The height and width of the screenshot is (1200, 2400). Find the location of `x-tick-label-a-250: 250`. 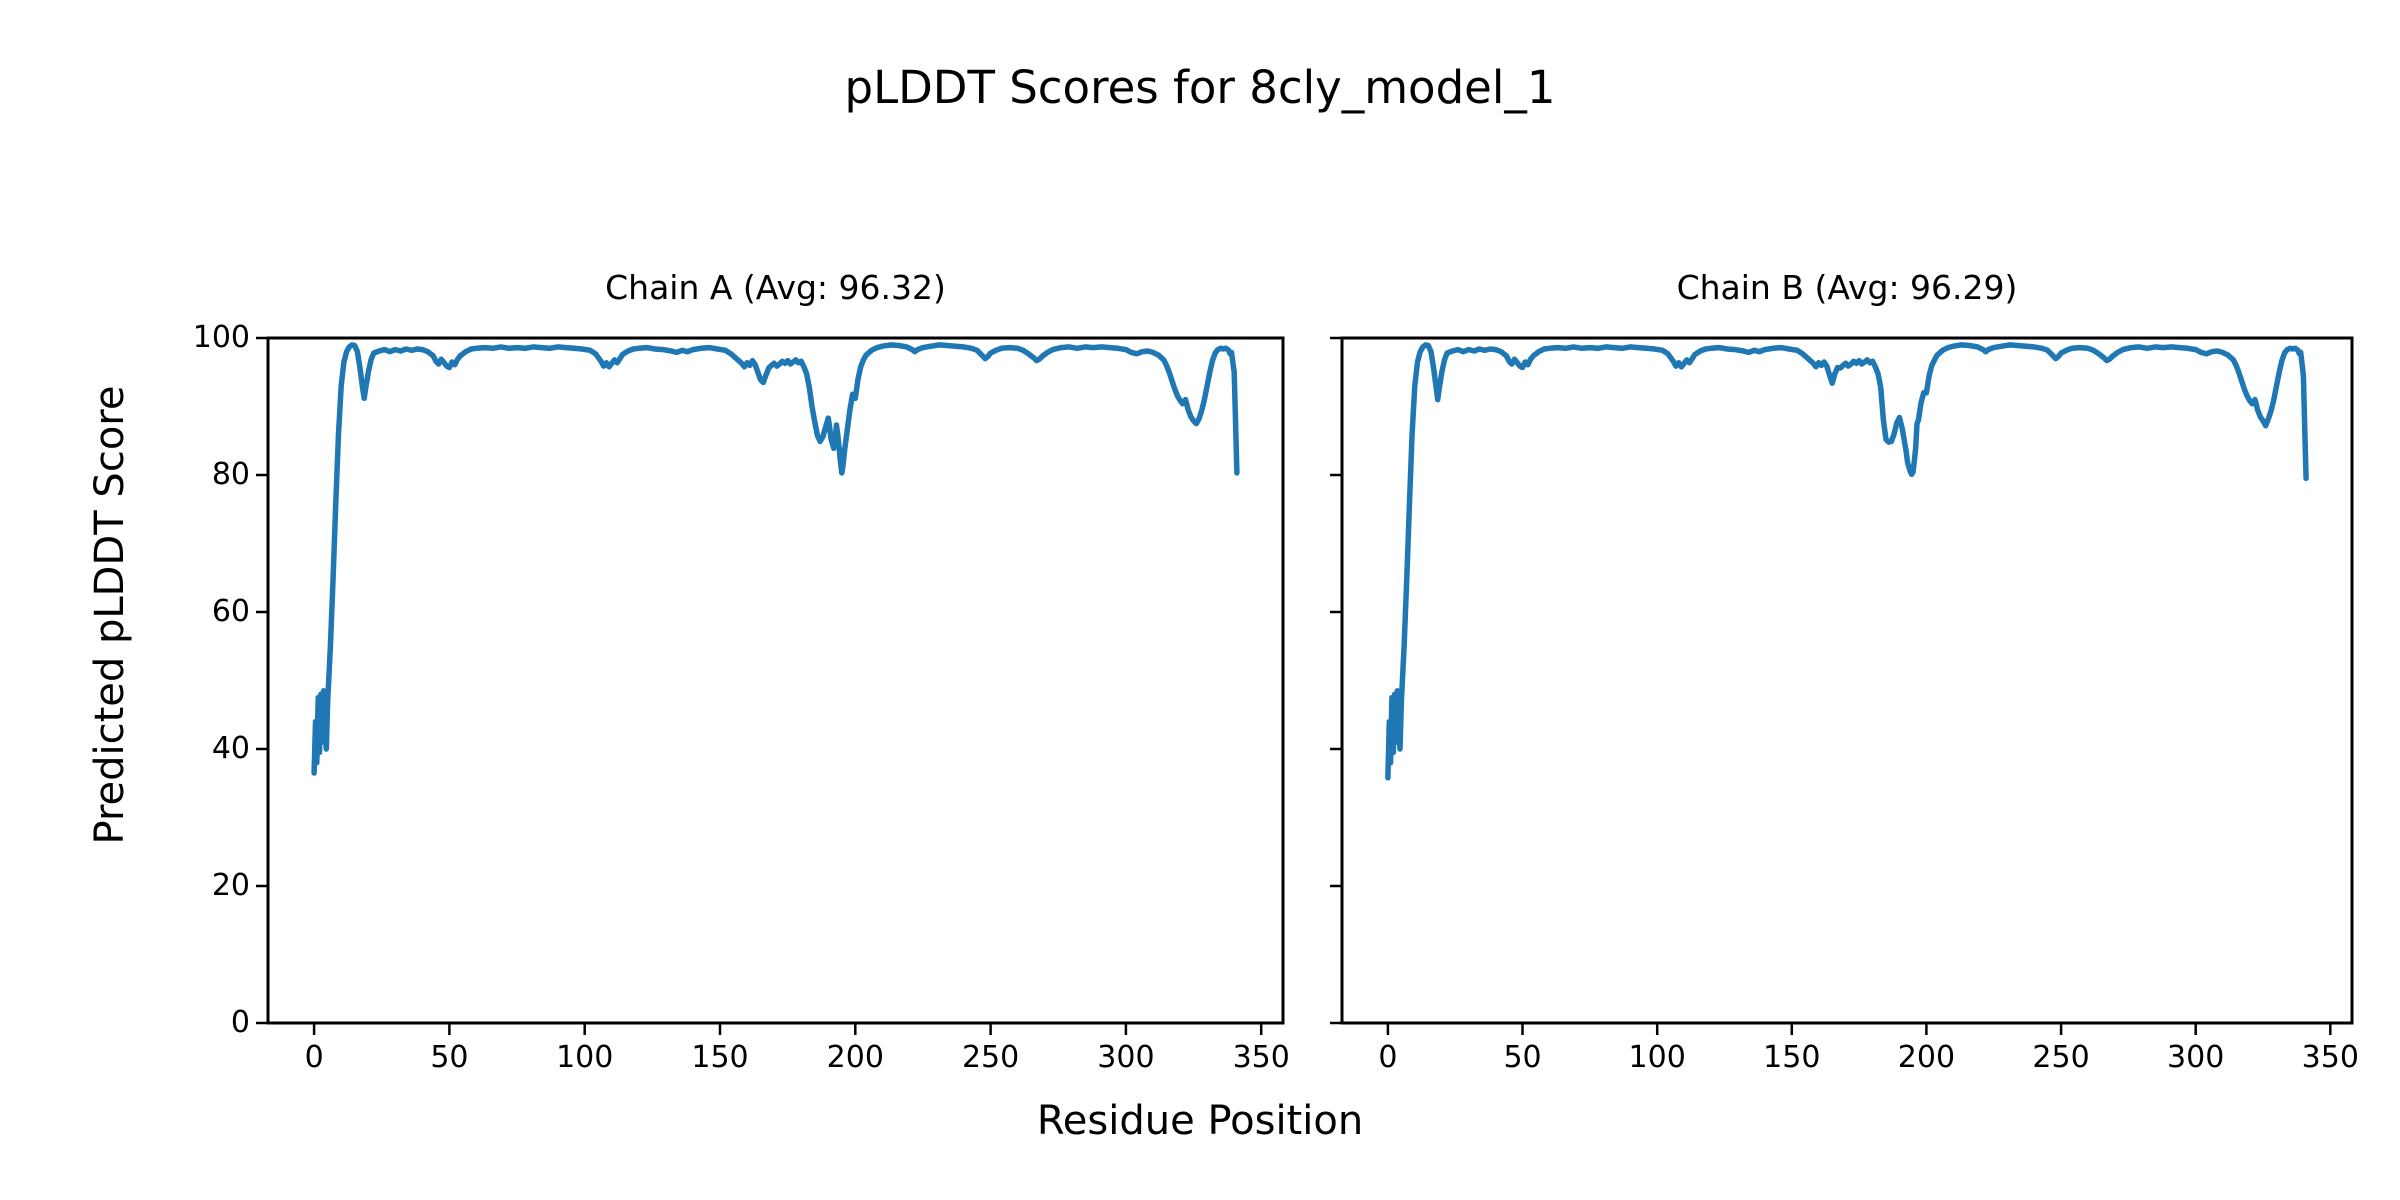

x-tick-label-a-250: 250 is located at coordinates (990, 1057).